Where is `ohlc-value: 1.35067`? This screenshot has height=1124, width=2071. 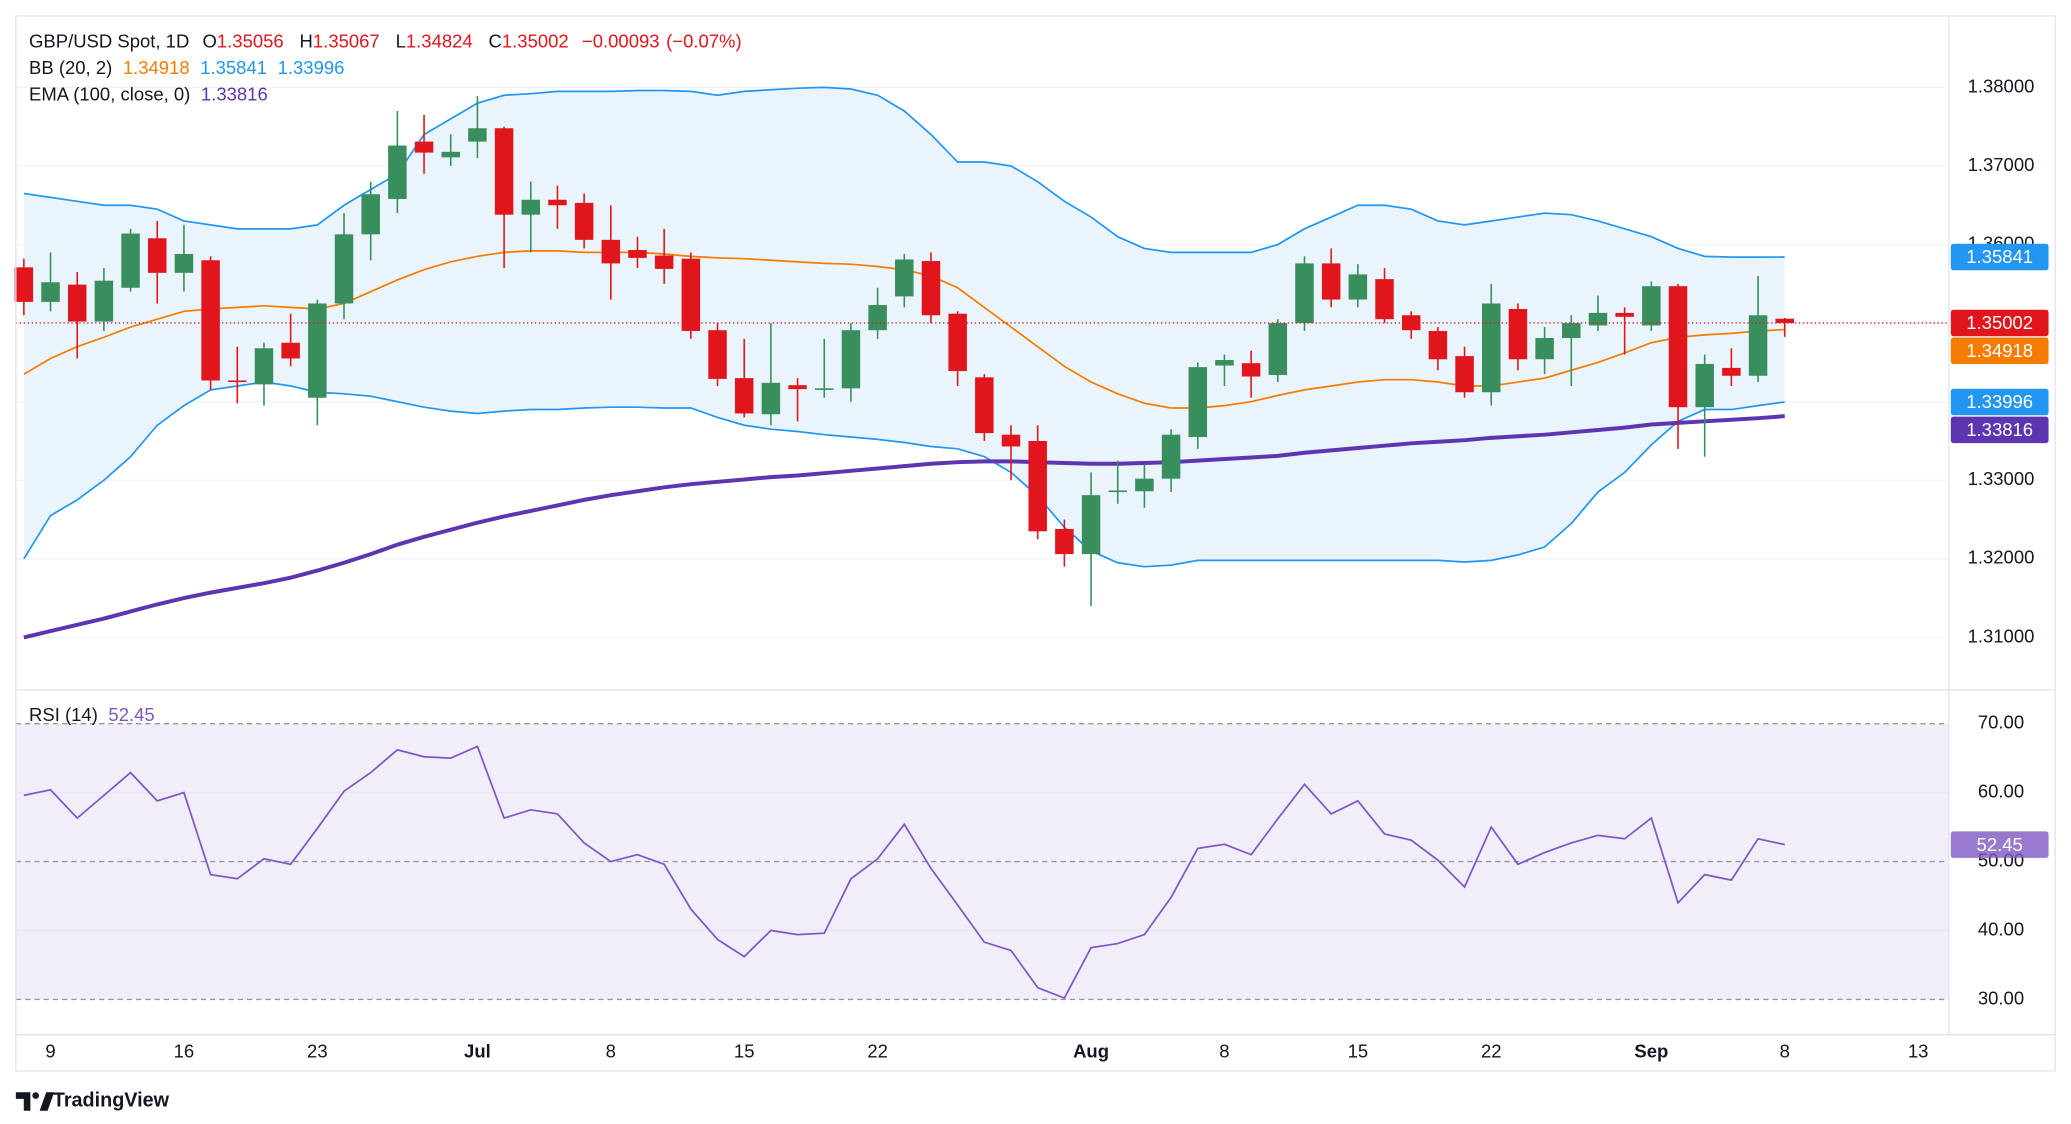 ohlc-value: 1.35067 is located at coordinates (346, 40).